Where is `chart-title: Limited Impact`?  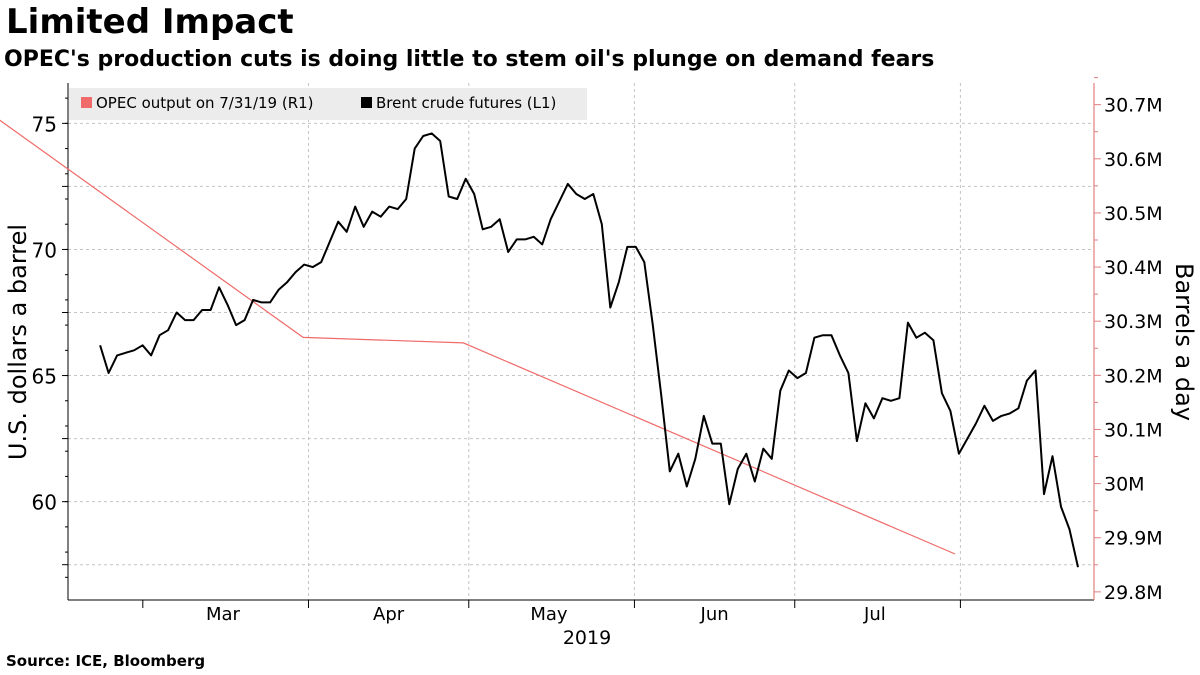 chart-title: Limited Impact is located at coordinates (150, 22).